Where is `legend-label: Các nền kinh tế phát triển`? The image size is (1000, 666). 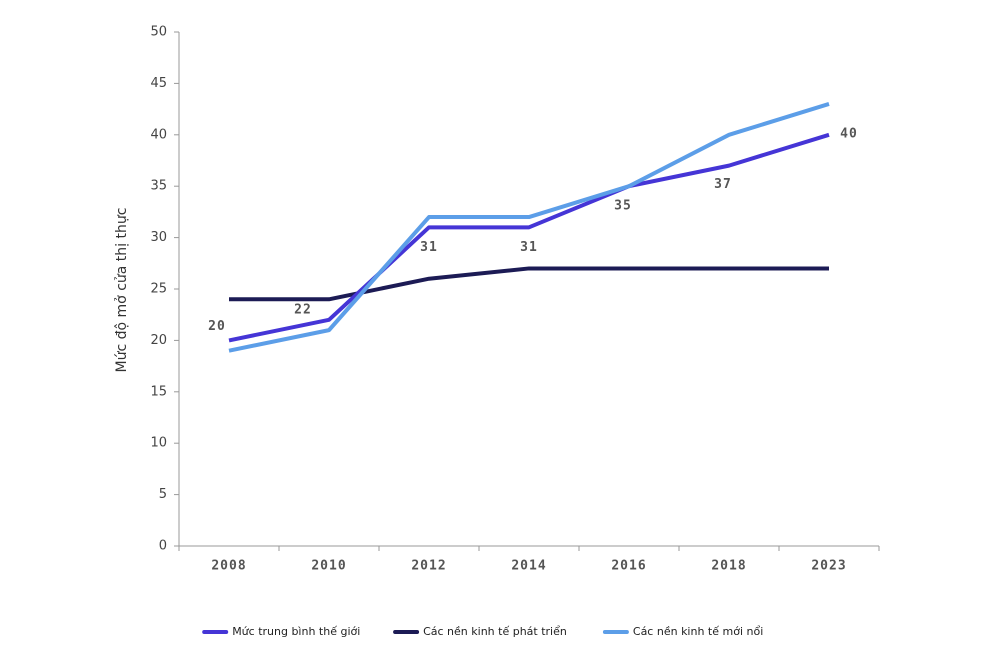 legend-label: Các nền kinh tế phát triển is located at coordinates (495, 631).